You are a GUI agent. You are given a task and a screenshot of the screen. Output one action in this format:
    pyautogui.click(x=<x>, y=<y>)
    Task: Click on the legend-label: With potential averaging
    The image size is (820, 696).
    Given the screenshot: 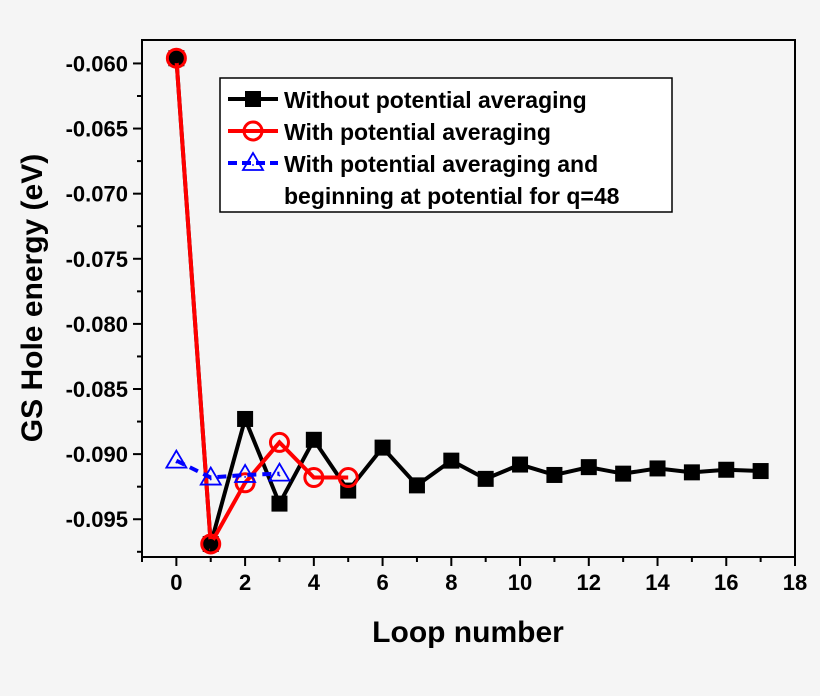 What is the action you would take?
    pyautogui.click(x=417, y=132)
    